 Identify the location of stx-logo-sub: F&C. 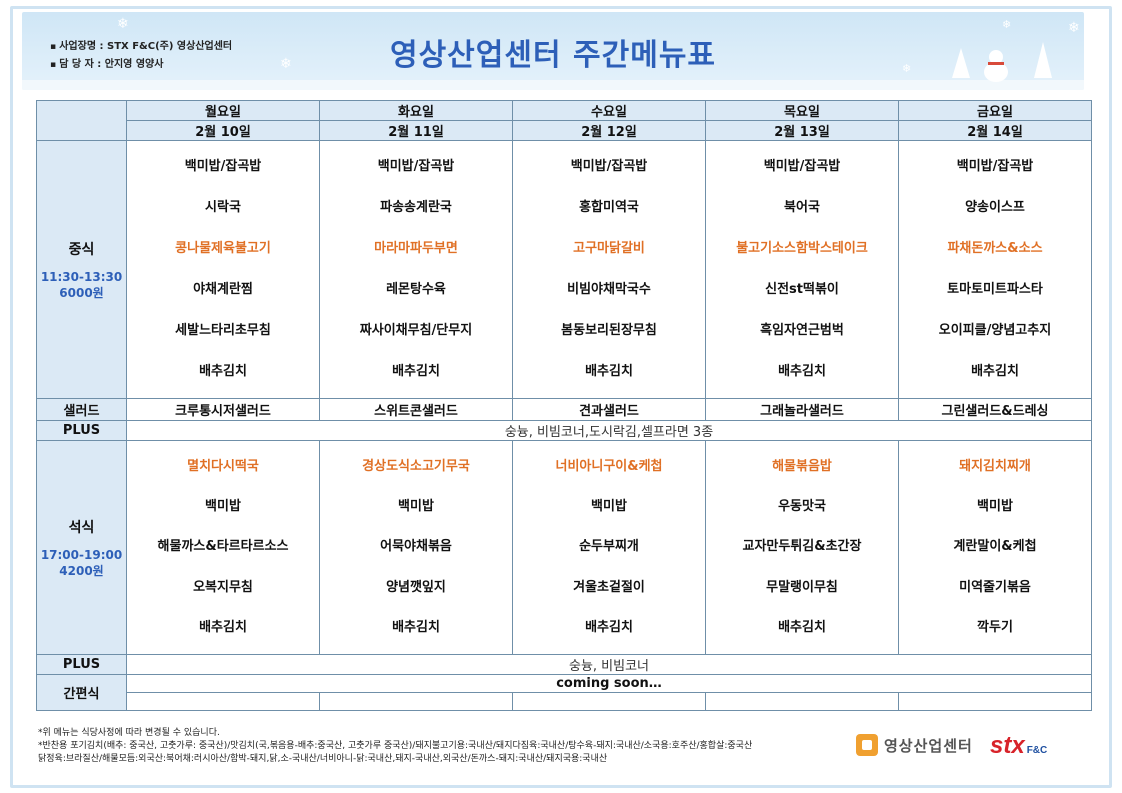
(1037, 750).